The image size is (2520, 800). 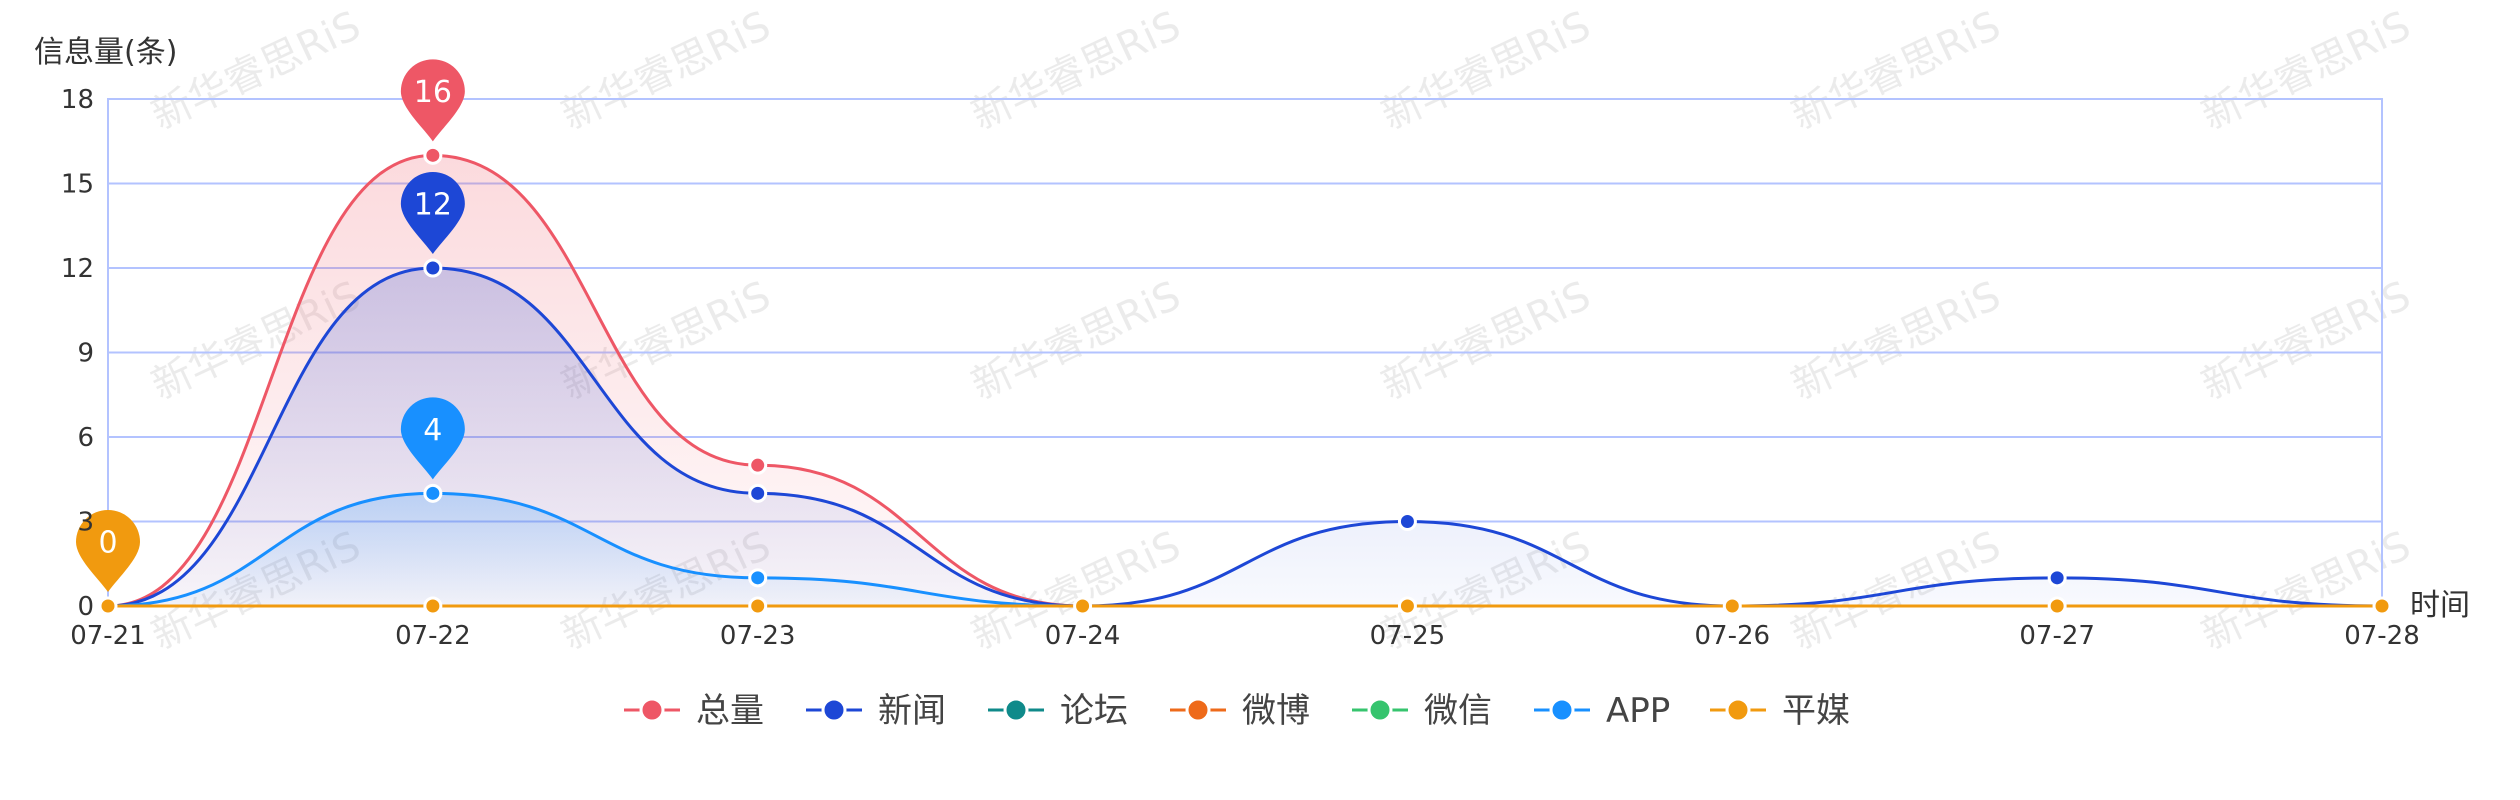 I want to click on value-label: 12, so click(x=433, y=205).